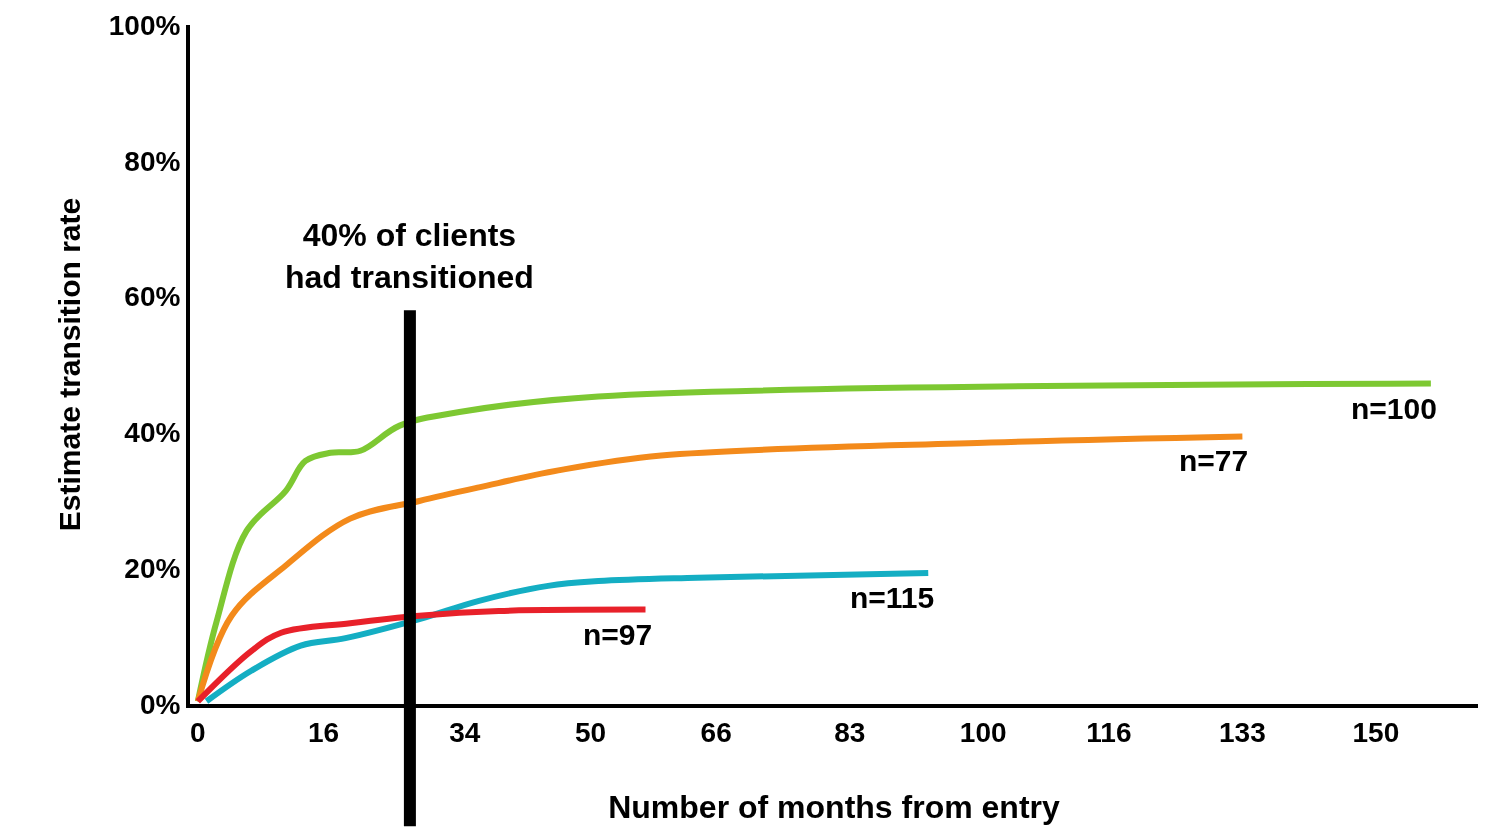 The height and width of the screenshot is (839, 1488). Describe the element at coordinates (1394, 408) in the screenshot. I see `series-label: n=100` at that location.